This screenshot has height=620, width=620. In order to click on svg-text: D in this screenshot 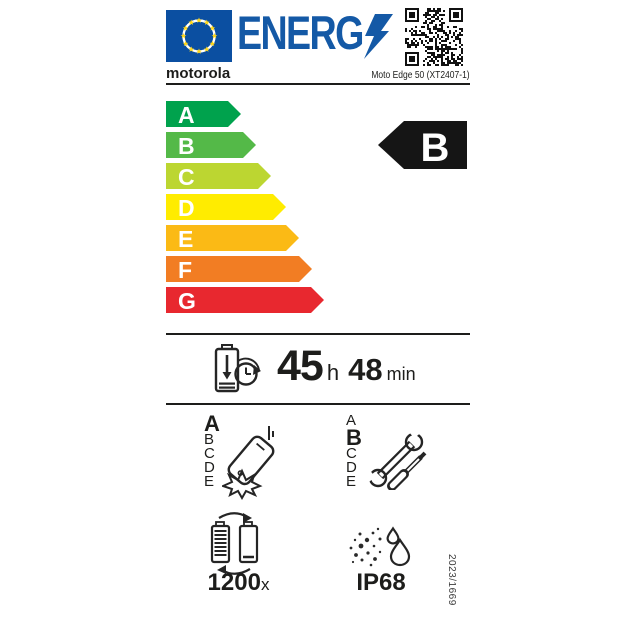, I will do `click(186, 207)`.